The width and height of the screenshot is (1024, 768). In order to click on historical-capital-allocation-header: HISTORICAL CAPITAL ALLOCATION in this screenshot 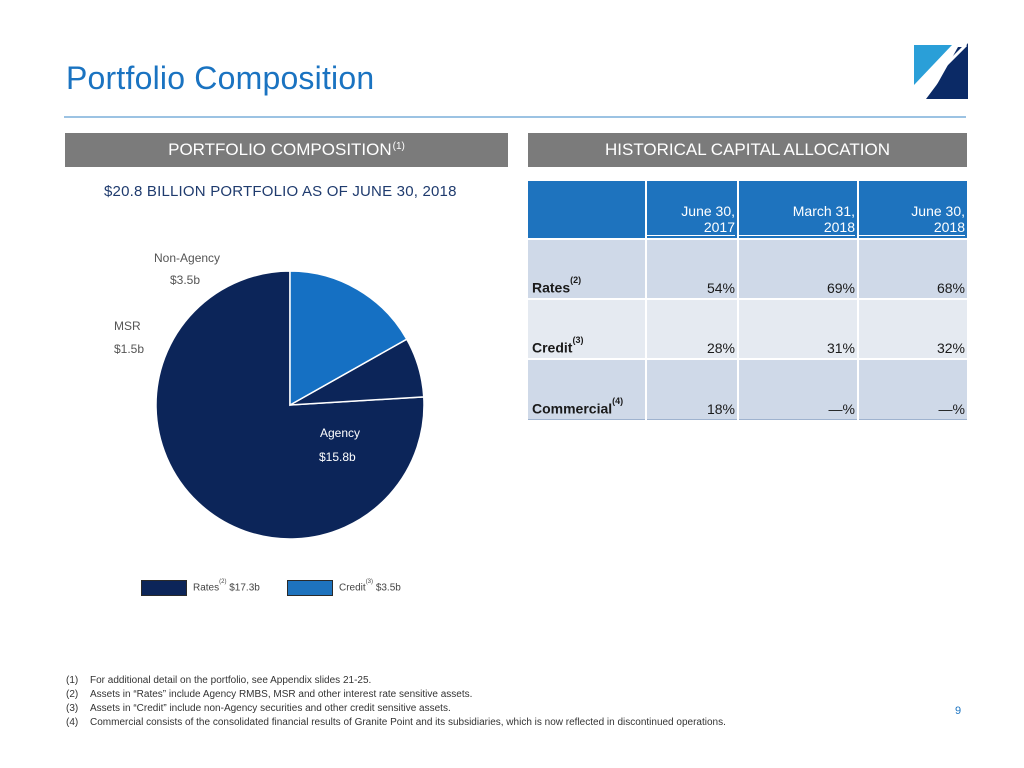, I will do `click(747, 150)`.